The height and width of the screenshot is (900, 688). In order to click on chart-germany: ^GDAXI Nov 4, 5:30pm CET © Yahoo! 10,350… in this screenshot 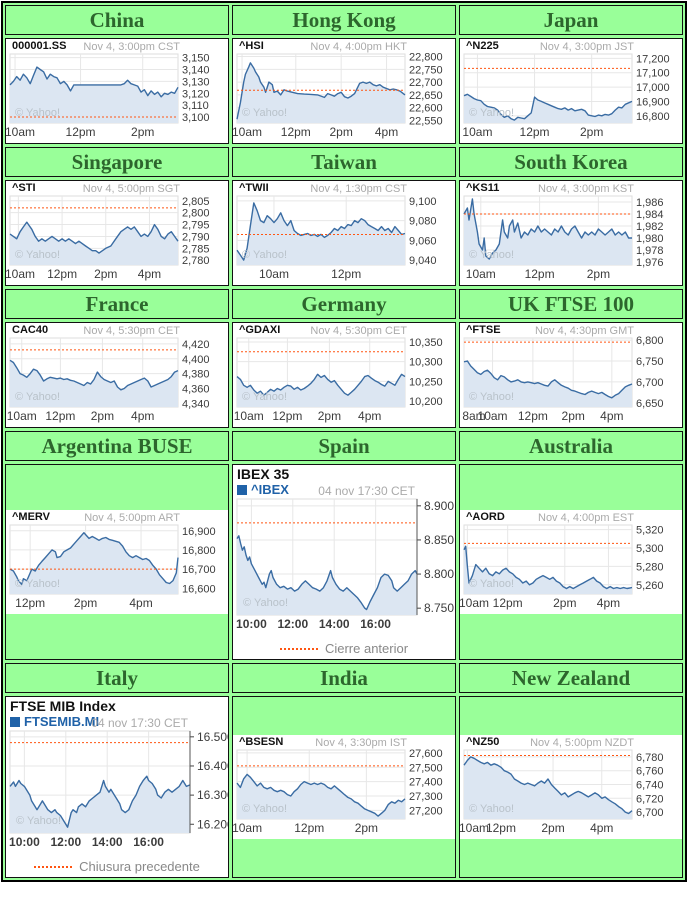, I will do `click(344, 375)`.